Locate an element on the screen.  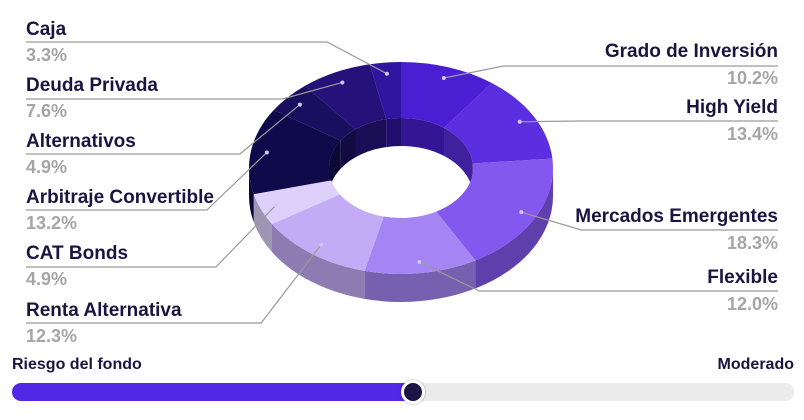
risk-knob is located at coordinates (412, 392).